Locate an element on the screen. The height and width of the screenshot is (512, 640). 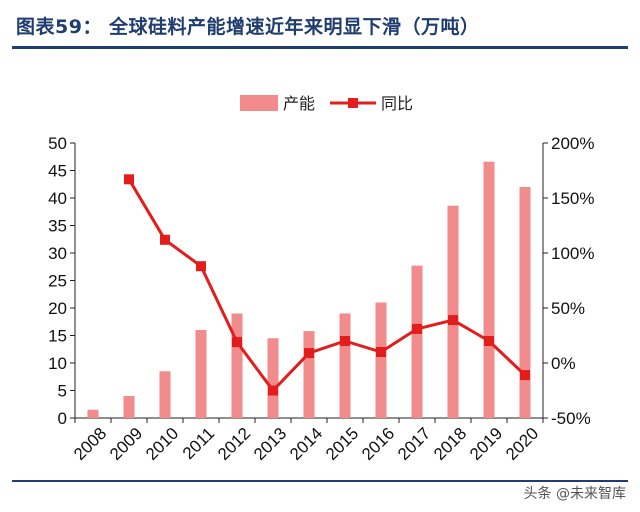
x-tick-label: 2018 is located at coordinates (450, 444).